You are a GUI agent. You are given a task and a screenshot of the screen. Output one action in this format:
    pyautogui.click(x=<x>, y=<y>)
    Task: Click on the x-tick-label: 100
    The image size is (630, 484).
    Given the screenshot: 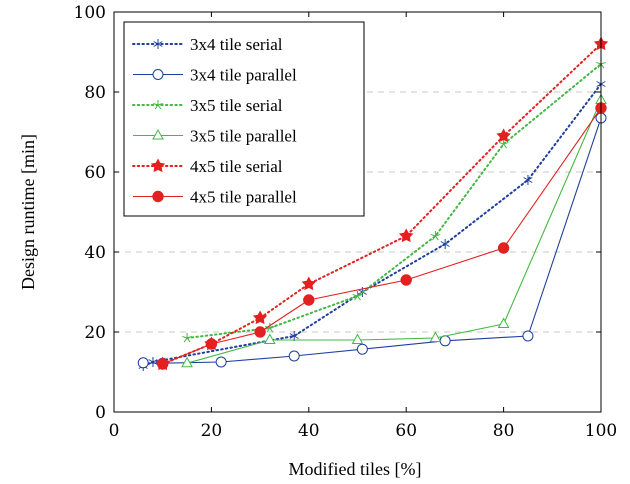 What is the action you would take?
    pyautogui.click(x=601, y=431)
    